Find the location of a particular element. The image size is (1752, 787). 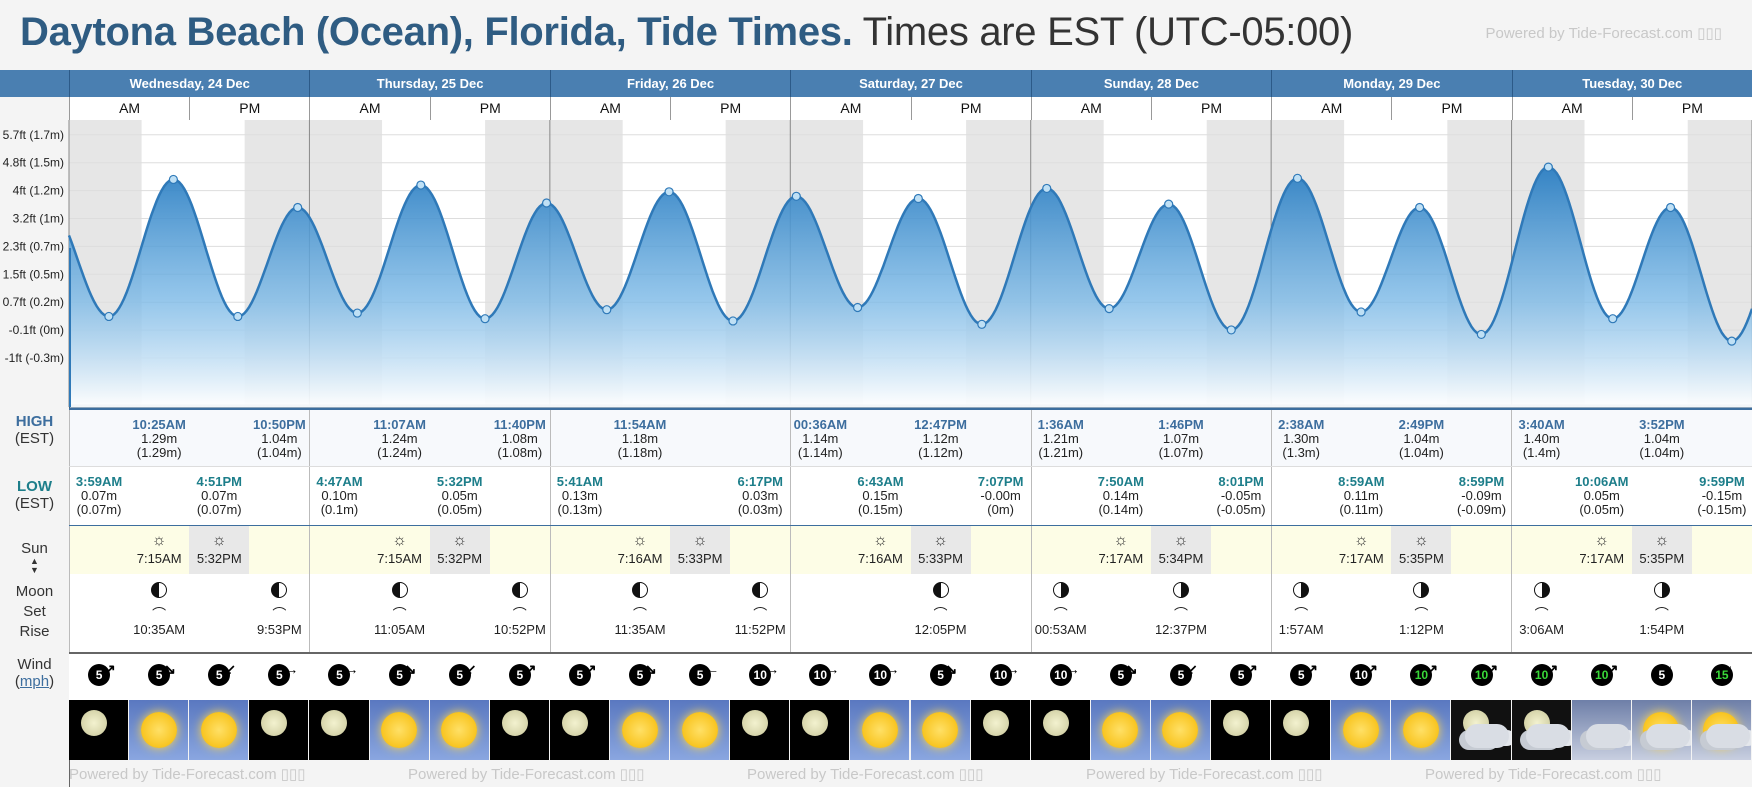

low-tide-height-rounded: (0.05m) is located at coordinates (460, 509).